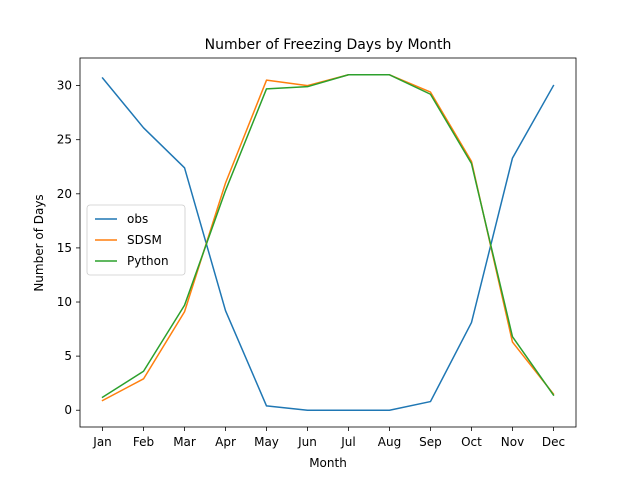  Describe the element at coordinates (148, 261) in the screenshot. I see `legend-label-python: Python` at that location.